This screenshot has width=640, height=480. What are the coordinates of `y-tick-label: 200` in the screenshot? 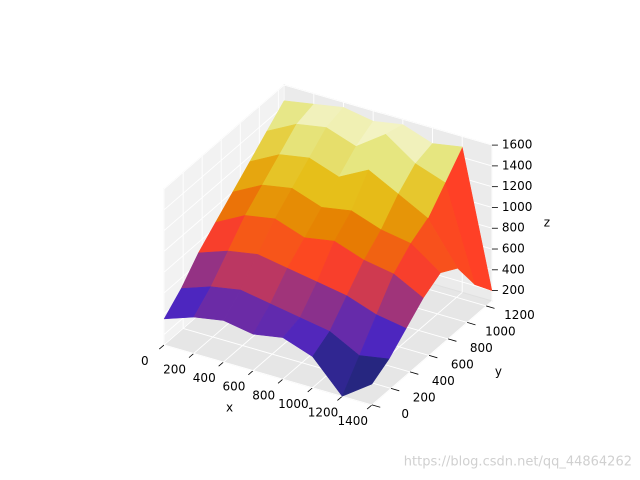 It's located at (424, 398).